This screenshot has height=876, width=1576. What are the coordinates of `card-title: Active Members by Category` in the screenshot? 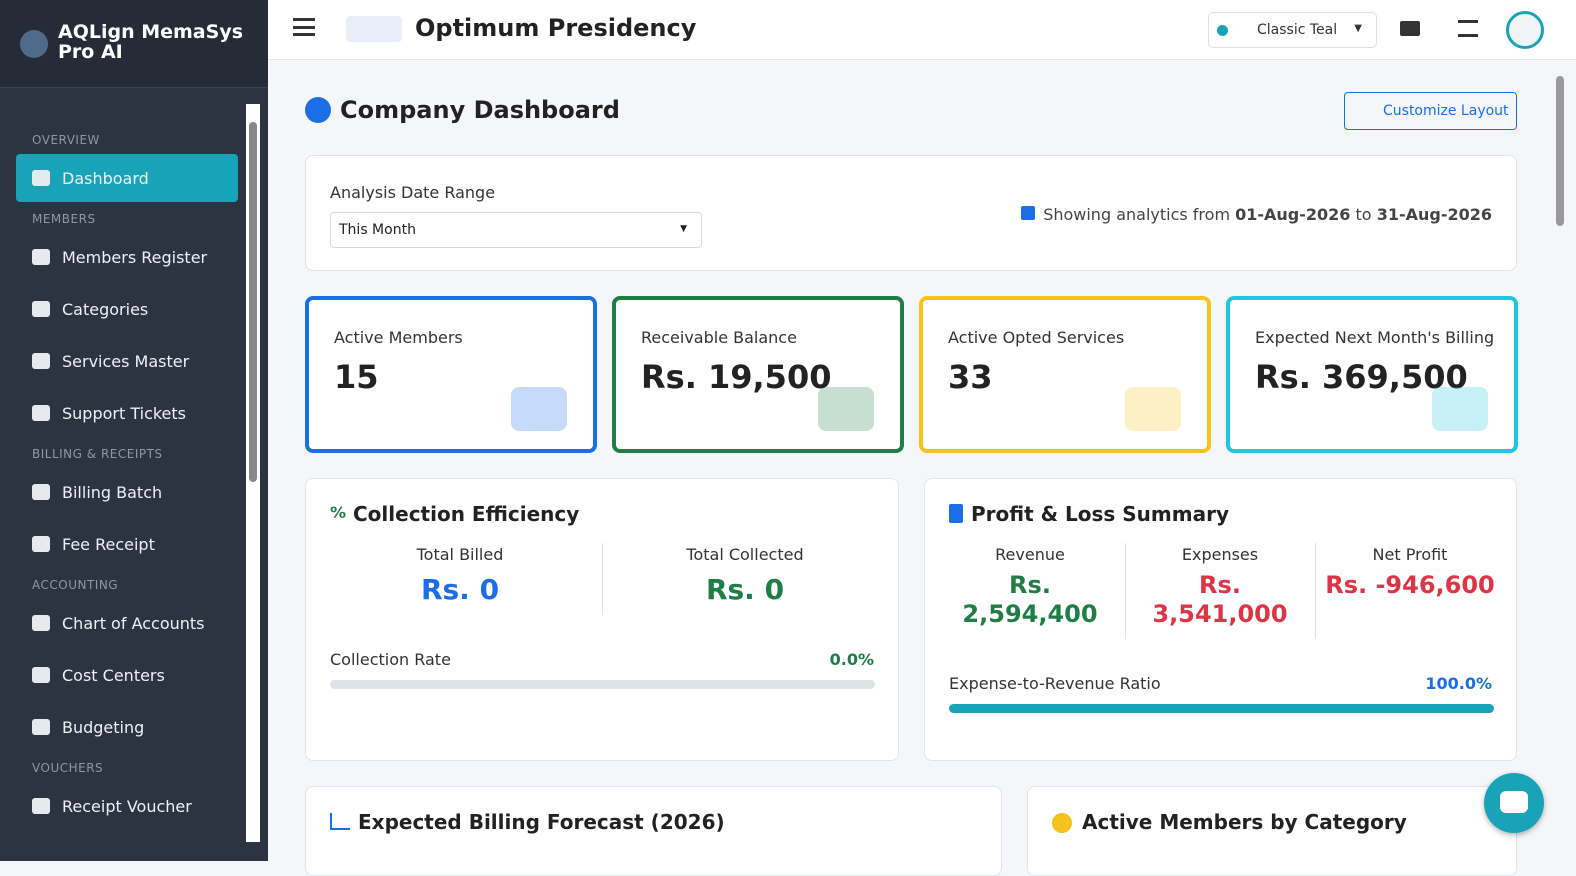 It's located at (1244, 822).